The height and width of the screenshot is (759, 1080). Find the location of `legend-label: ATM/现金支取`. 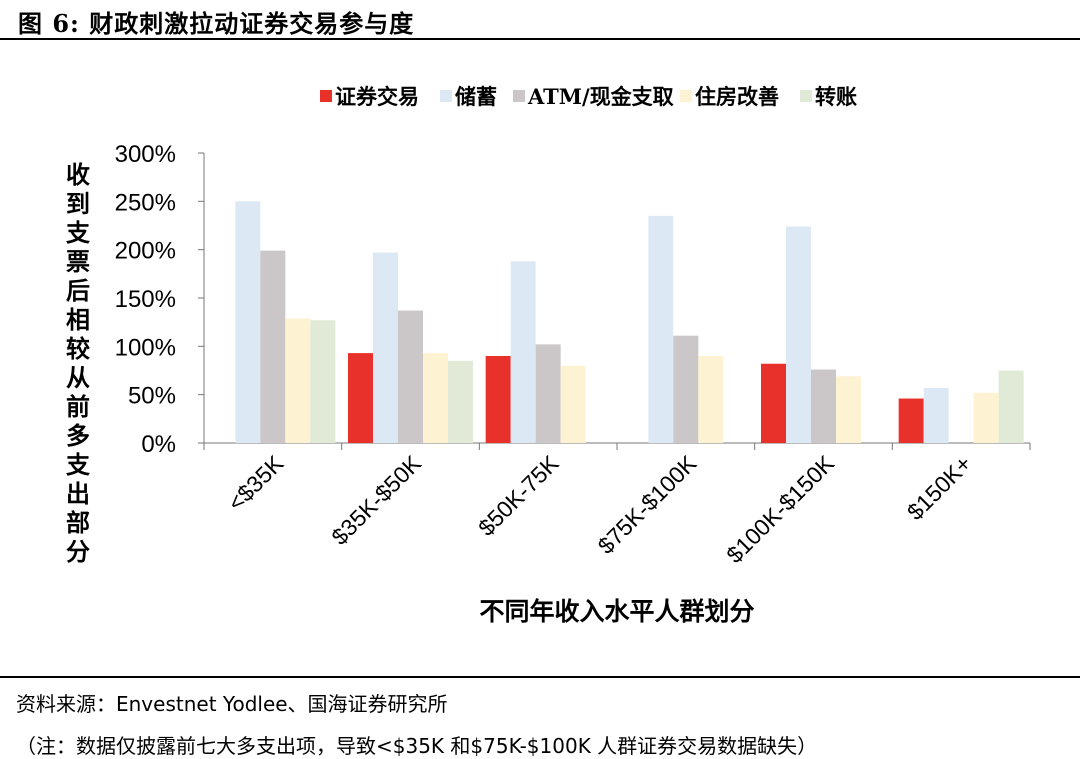

legend-label: ATM/现金支取 is located at coordinates (600, 96).